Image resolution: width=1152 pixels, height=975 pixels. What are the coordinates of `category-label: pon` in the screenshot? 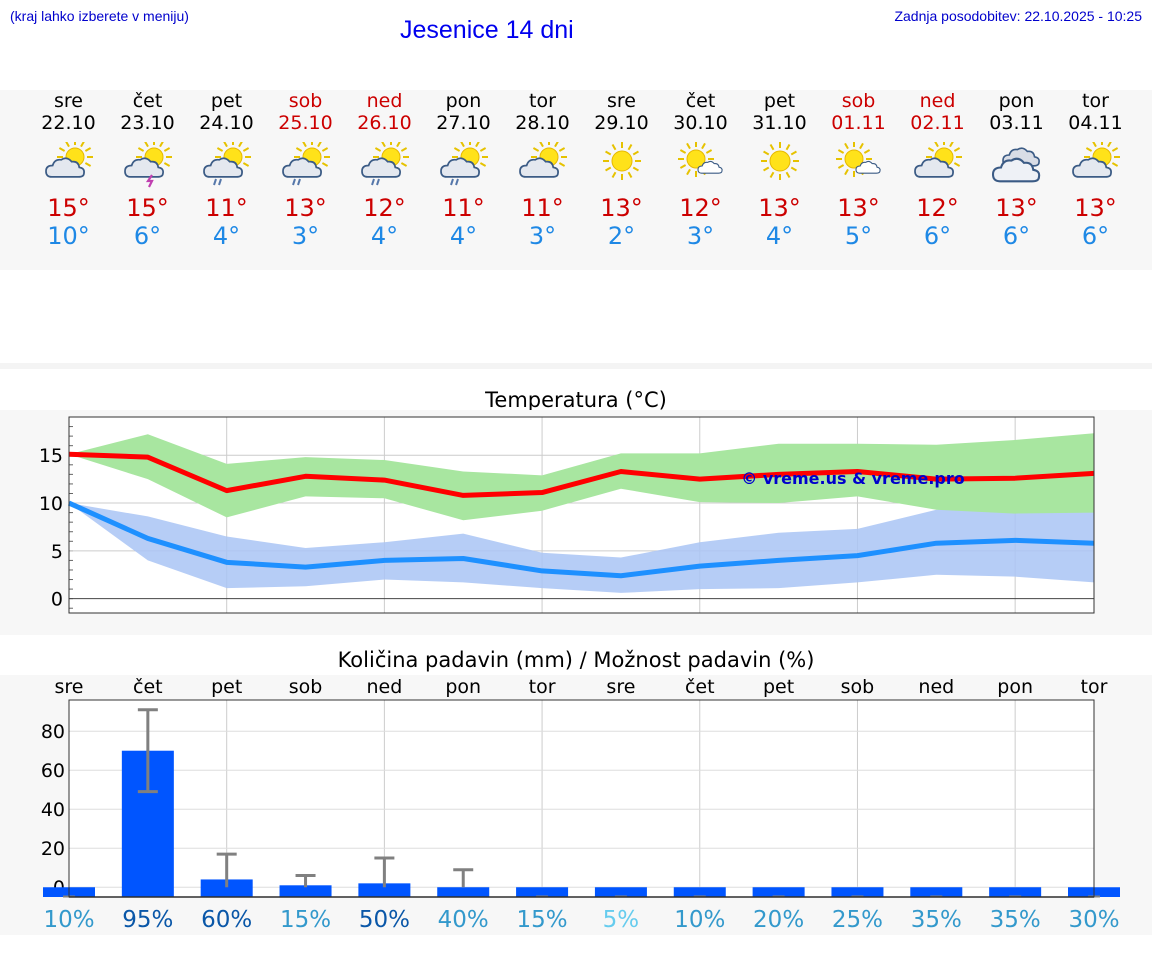 It's located at (1015, 687).